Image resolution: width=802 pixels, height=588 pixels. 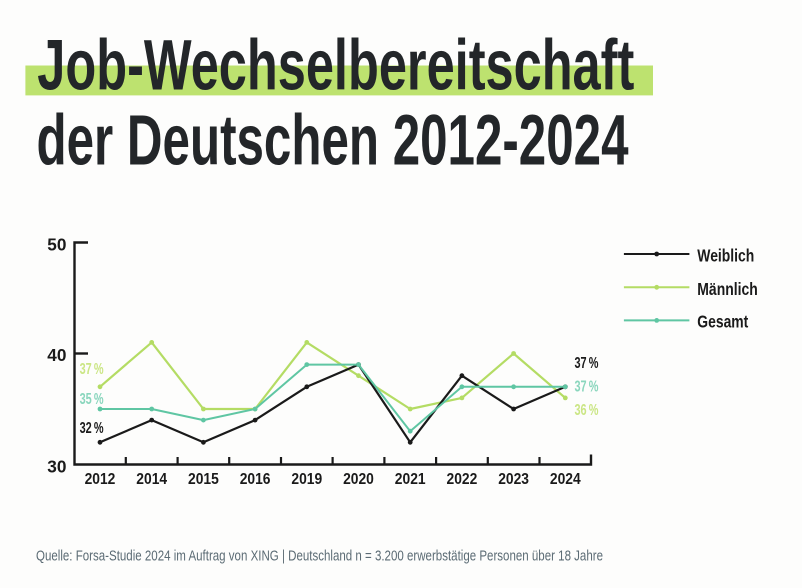 What do you see at coordinates (462, 479) in the screenshot?
I see `svg-text: 2022` at bounding box center [462, 479].